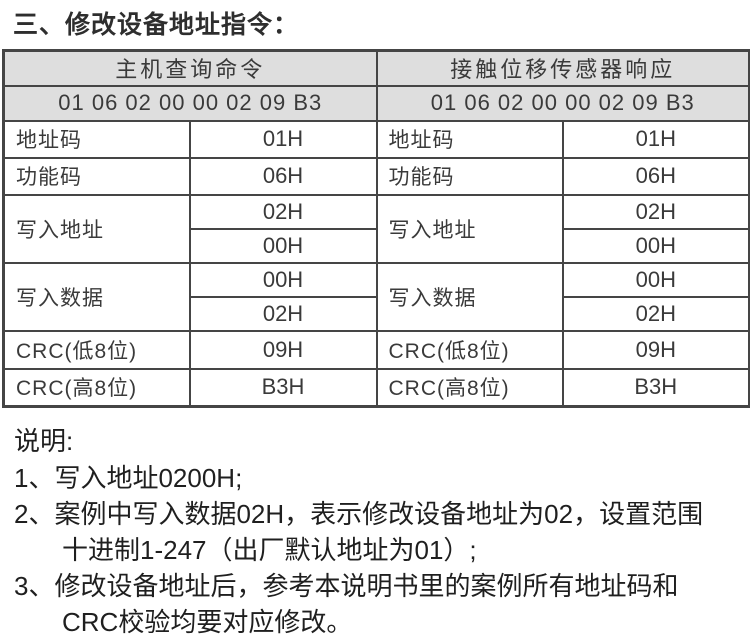 The image size is (750, 640). I want to click on table-header-row: 主机查询命令 接触位移传感器响应, so click(376, 68).